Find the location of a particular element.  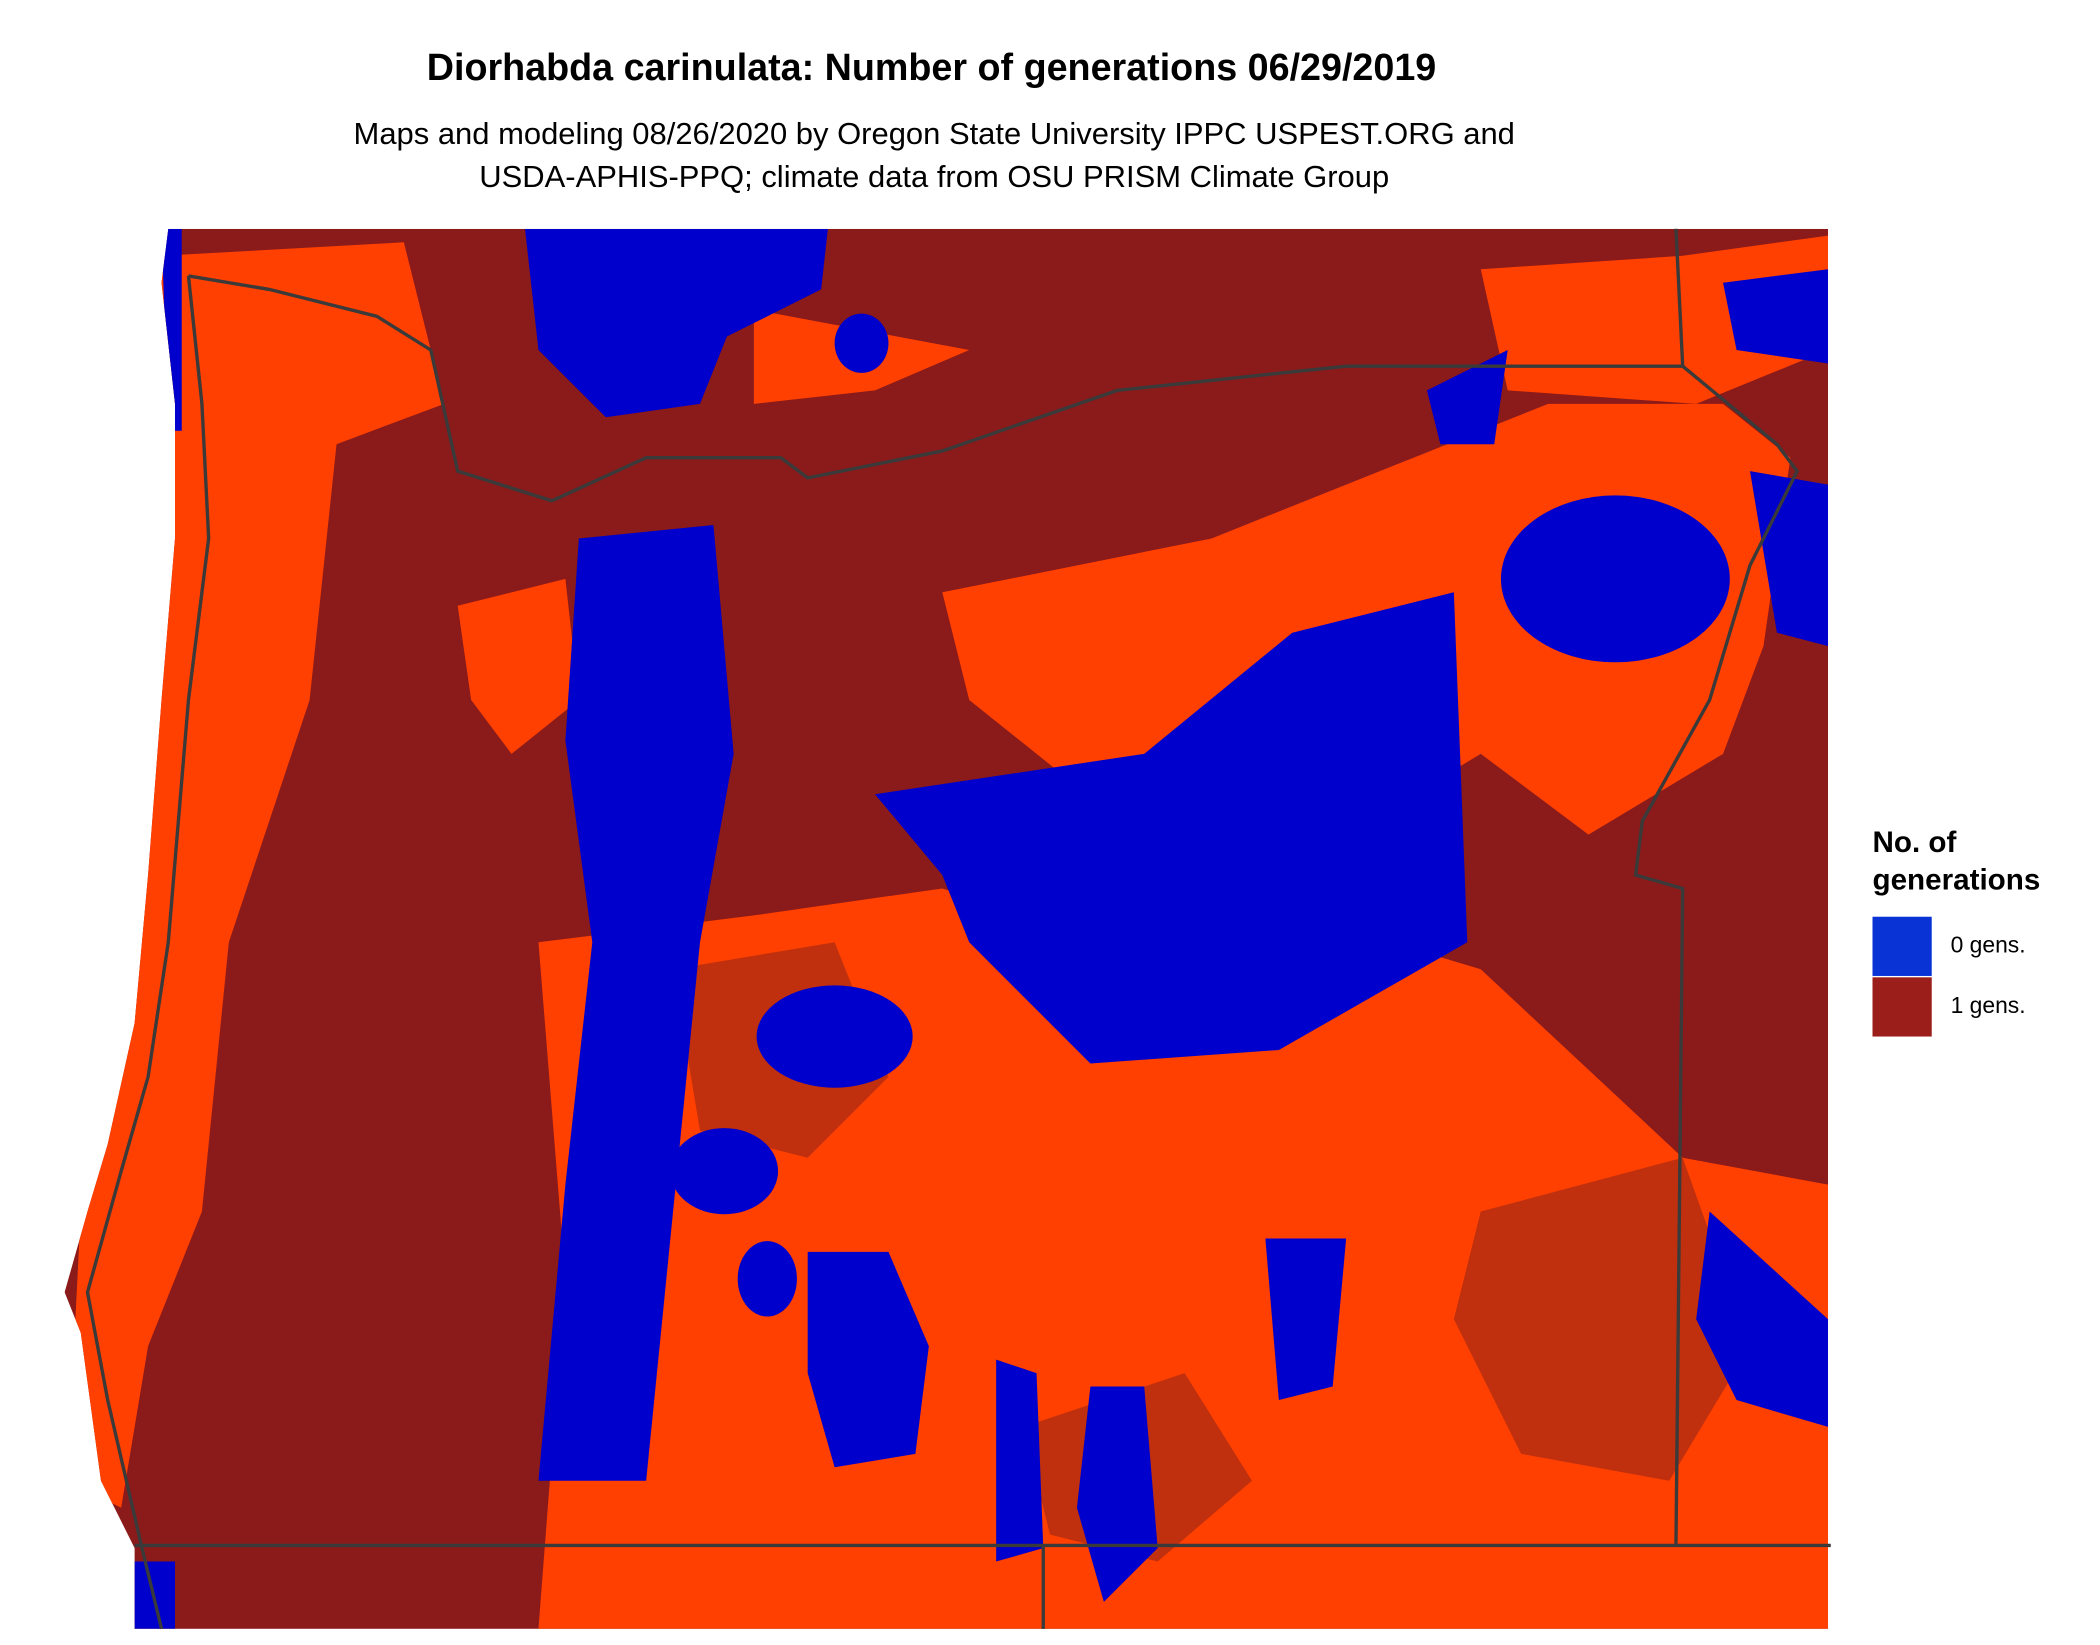

legend: No. of generations 0 gens. 1 gens. is located at coordinates (1956, 931).